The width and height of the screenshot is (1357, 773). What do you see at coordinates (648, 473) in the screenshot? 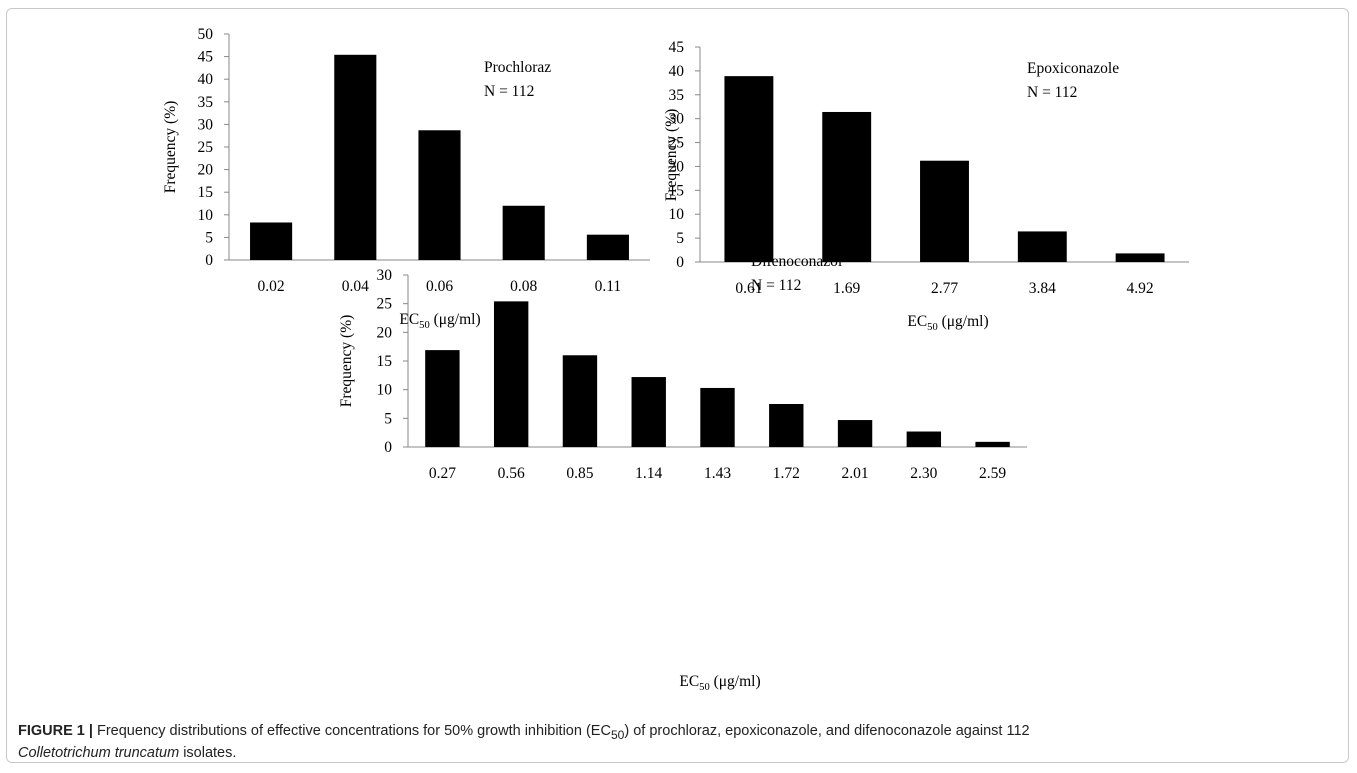
I see `x-tick-label: 1.14` at bounding box center [648, 473].